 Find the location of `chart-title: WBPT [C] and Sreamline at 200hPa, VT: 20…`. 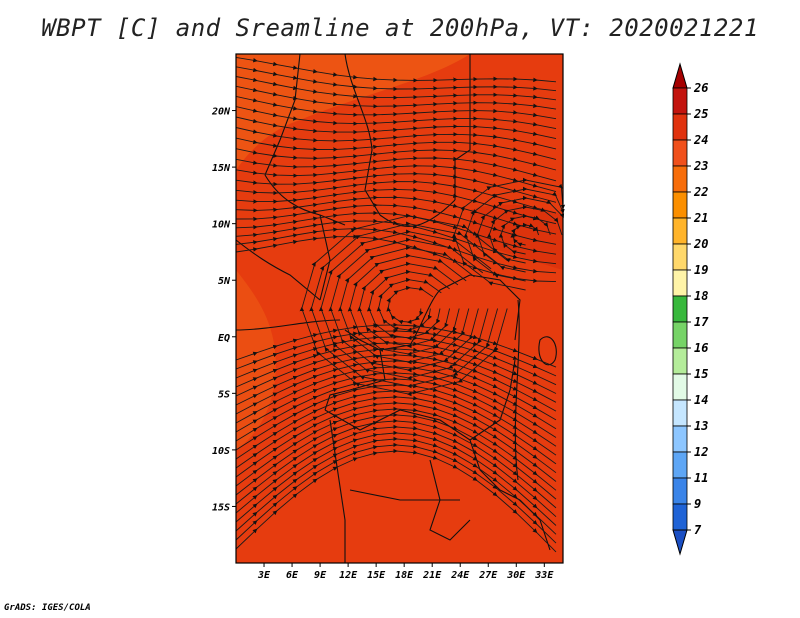

chart-title: WBPT [C] and Sreamline at 200hPa, VT: 20… is located at coordinates (400, 28).